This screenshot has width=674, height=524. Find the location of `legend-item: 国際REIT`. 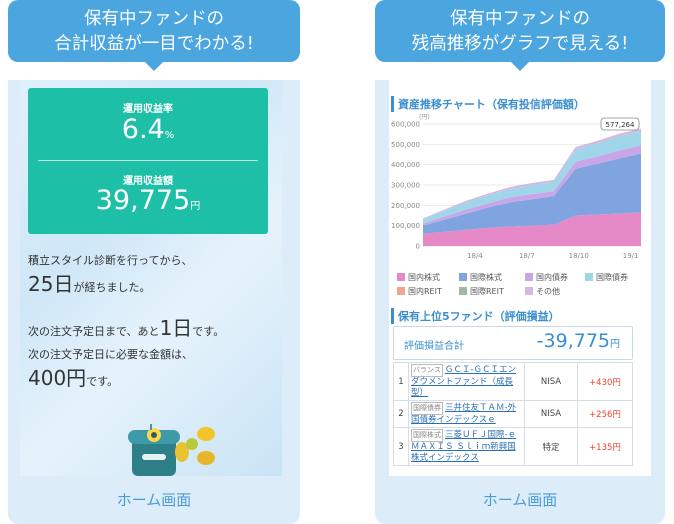

legend-item: 国際REIT is located at coordinates (481, 291).